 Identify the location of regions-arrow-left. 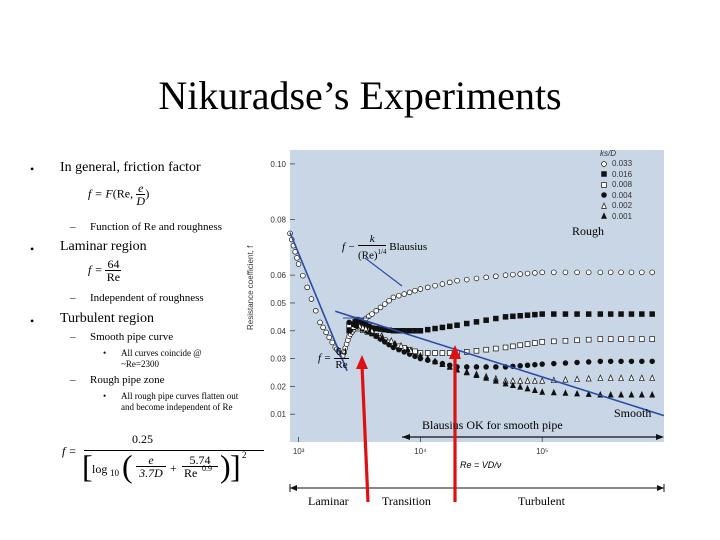
(293, 488).